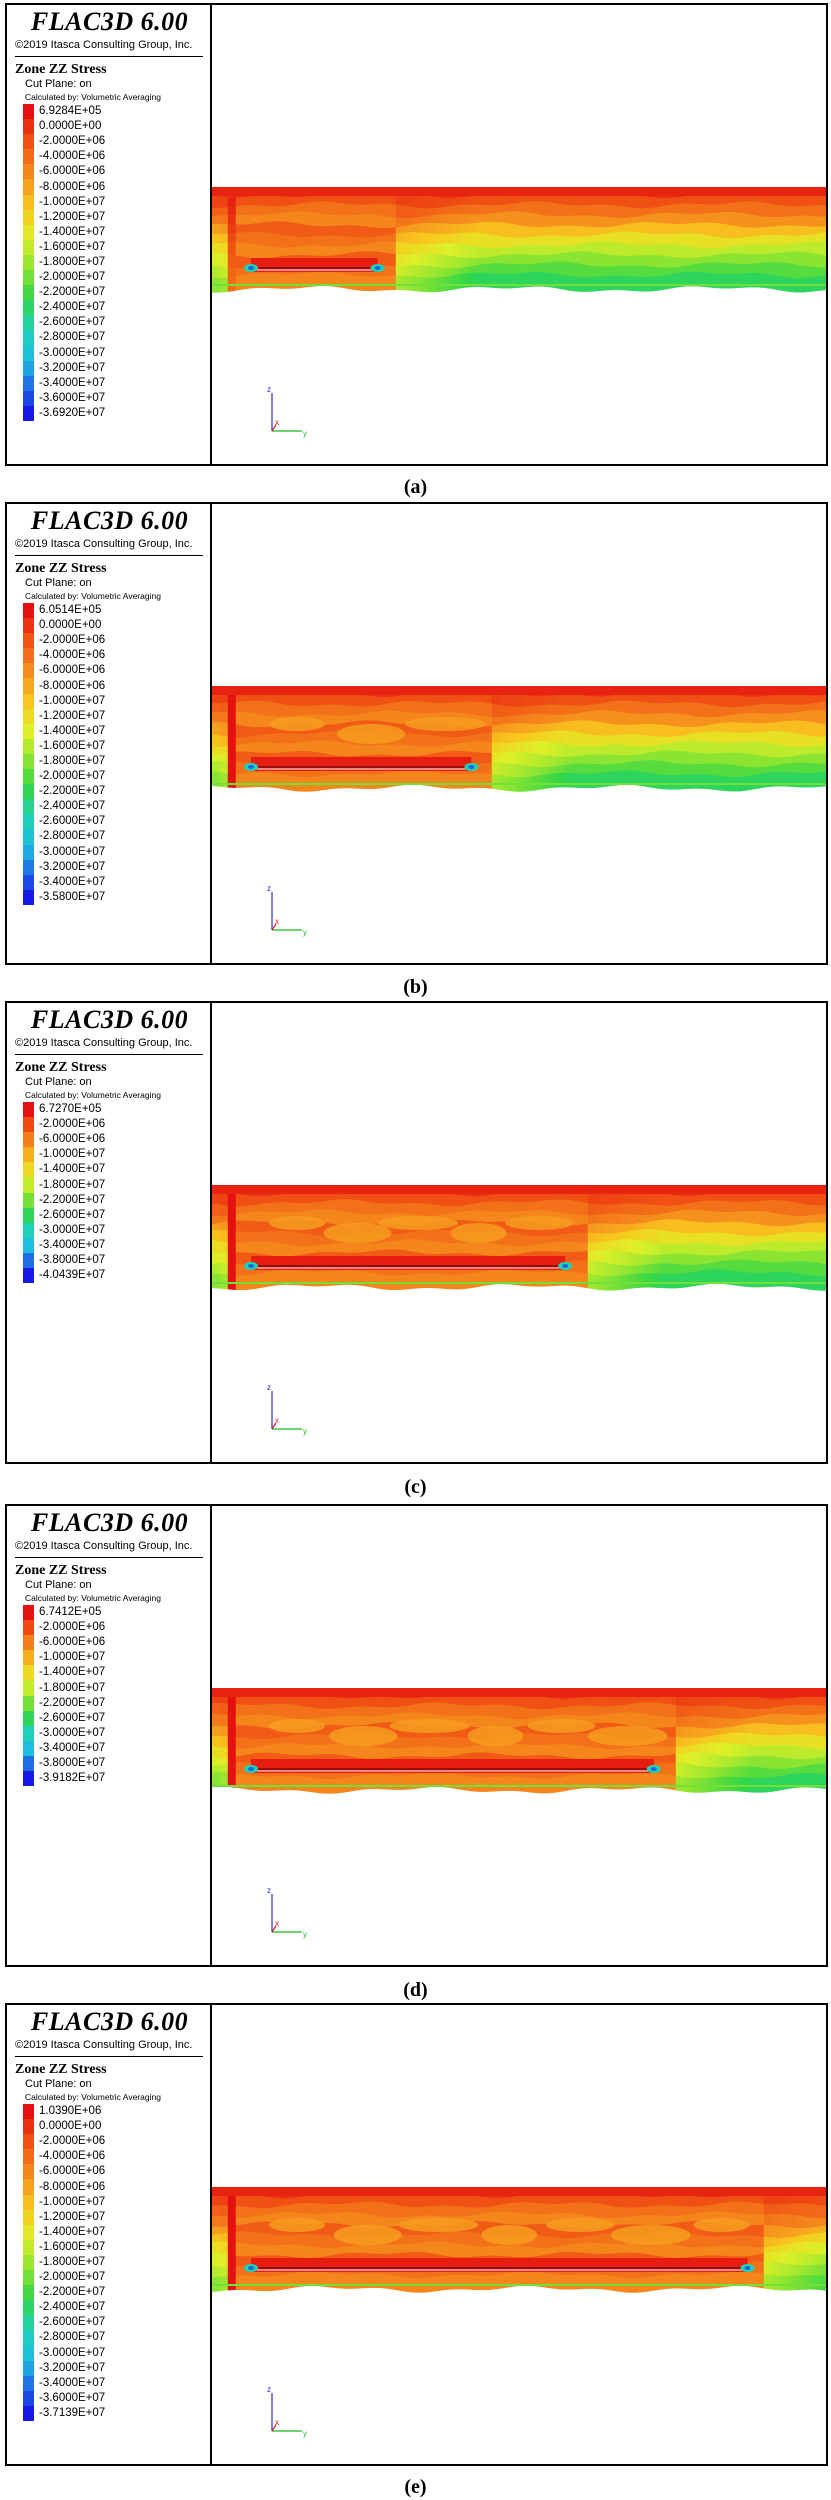 The width and height of the screenshot is (831, 2500). What do you see at coordinates (72, 1244) in the screenshot?
I see `legend-value: -3.4000E+07` at bounding box center [72, 1244].